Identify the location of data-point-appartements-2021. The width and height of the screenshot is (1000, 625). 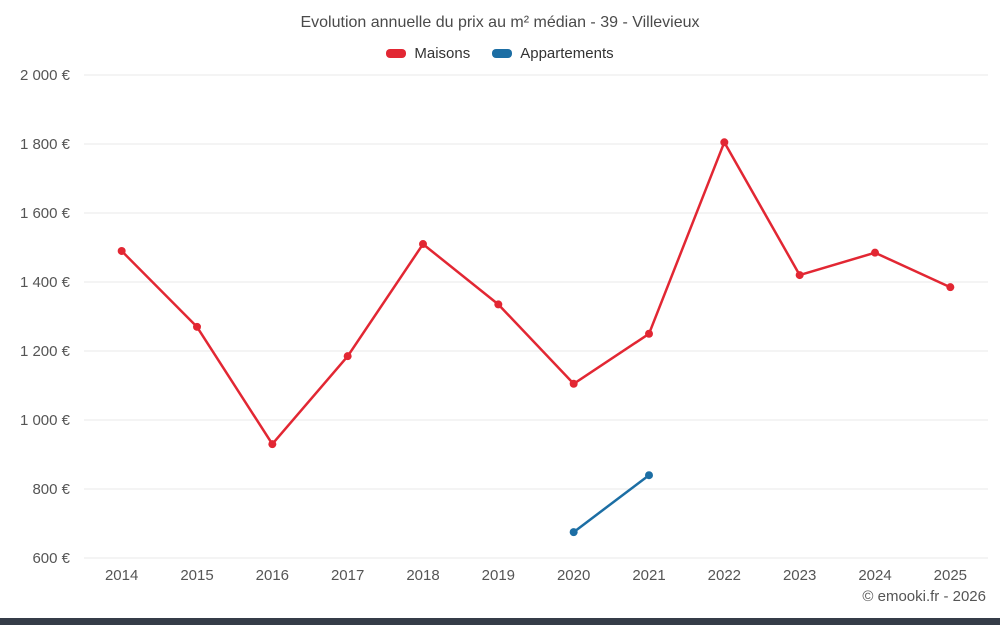
(649, 475).